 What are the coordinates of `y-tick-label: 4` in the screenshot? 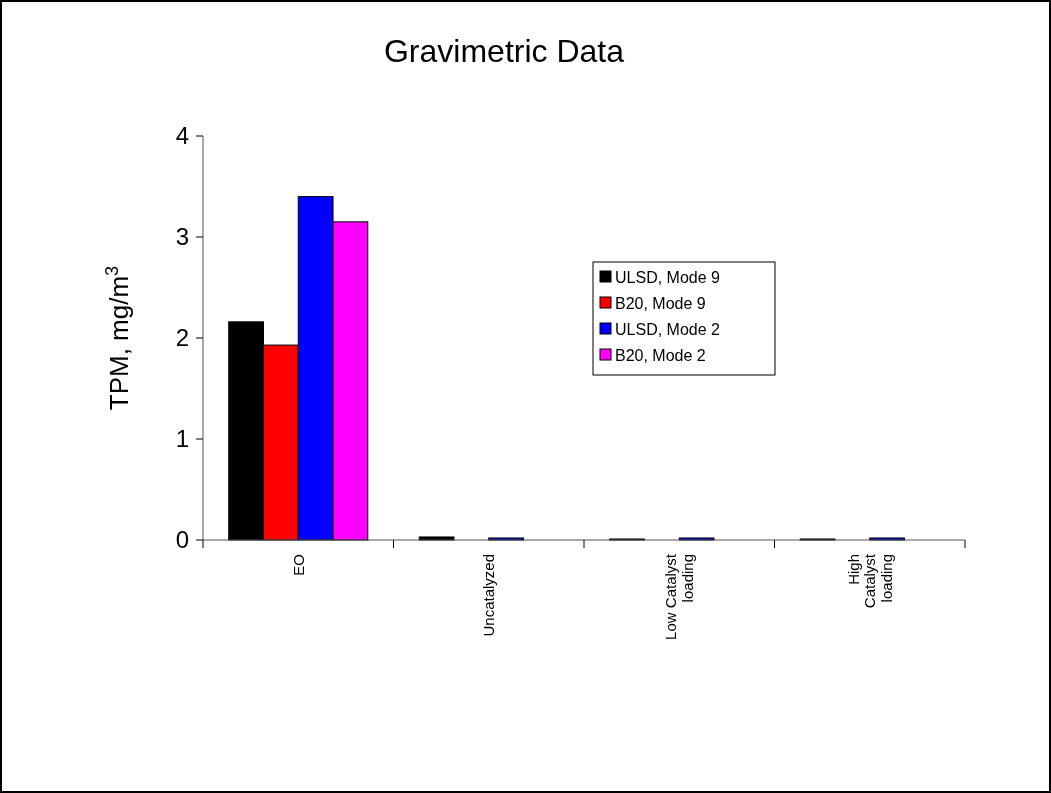 It's located at (182, 136).